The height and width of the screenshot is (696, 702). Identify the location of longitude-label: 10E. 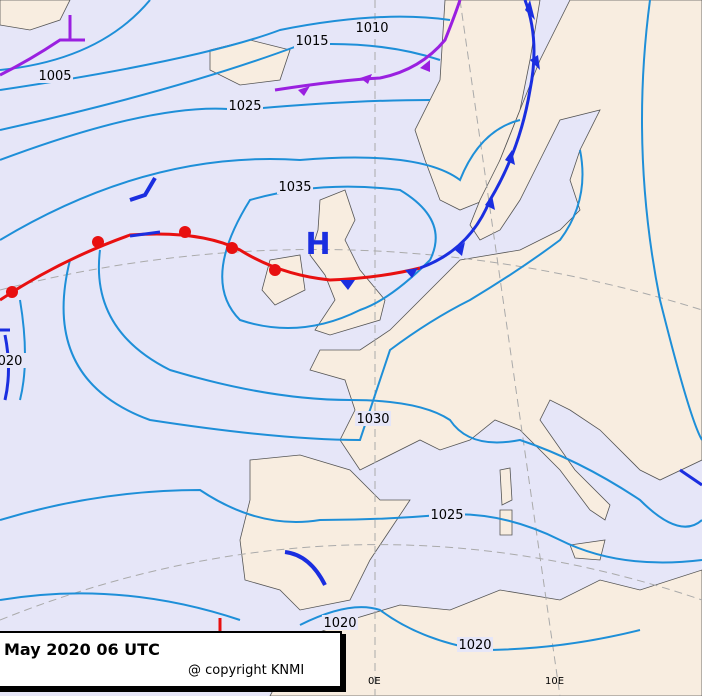
(554, 681).